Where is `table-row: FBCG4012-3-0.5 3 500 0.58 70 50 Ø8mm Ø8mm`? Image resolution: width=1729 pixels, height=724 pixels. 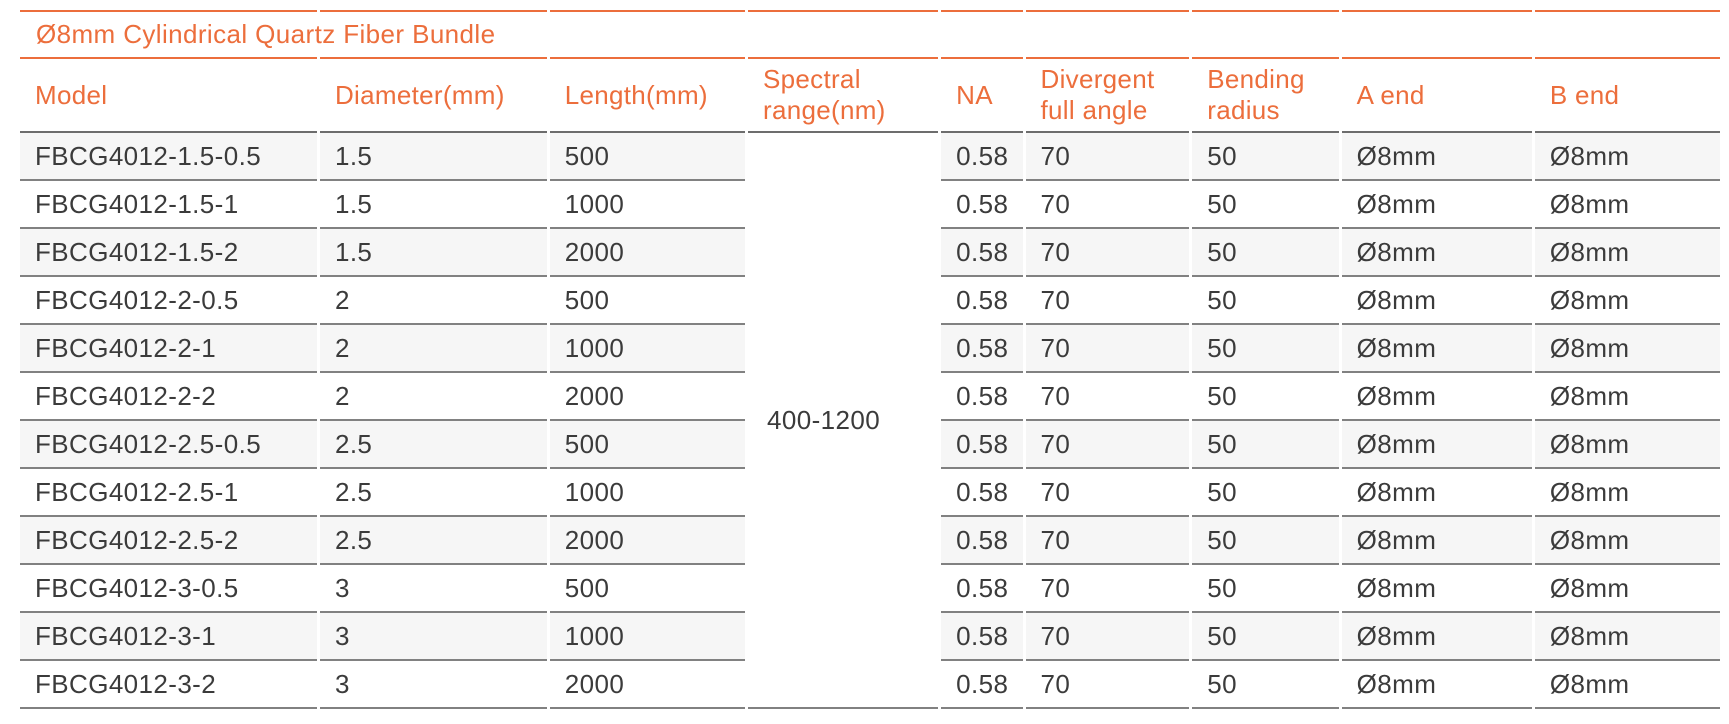 table-row: FBCG4012-3-0.5 3 500 0.58 70 50 Ø8mm Ø8mm is located at coordinates (870, 589).